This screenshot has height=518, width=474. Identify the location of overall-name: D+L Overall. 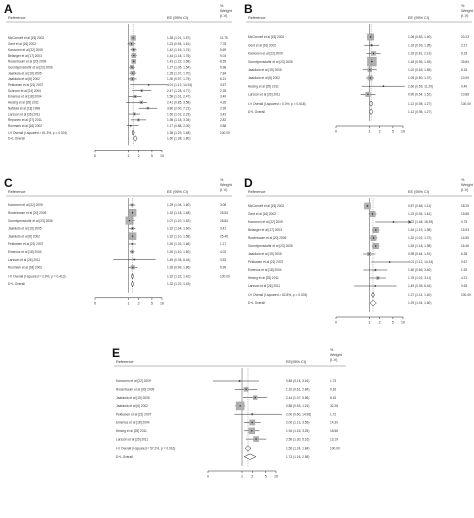
(256, 112).